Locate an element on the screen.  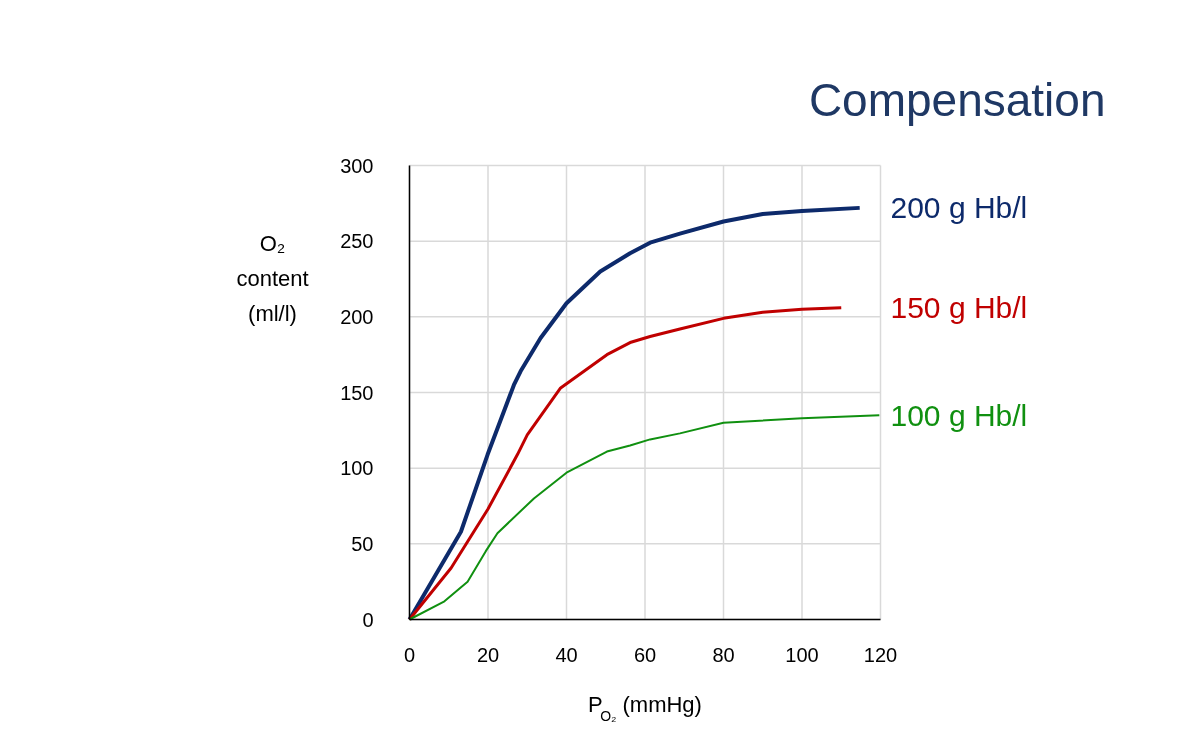
y-tick-label: 0 is located at coordinates (368, 619).